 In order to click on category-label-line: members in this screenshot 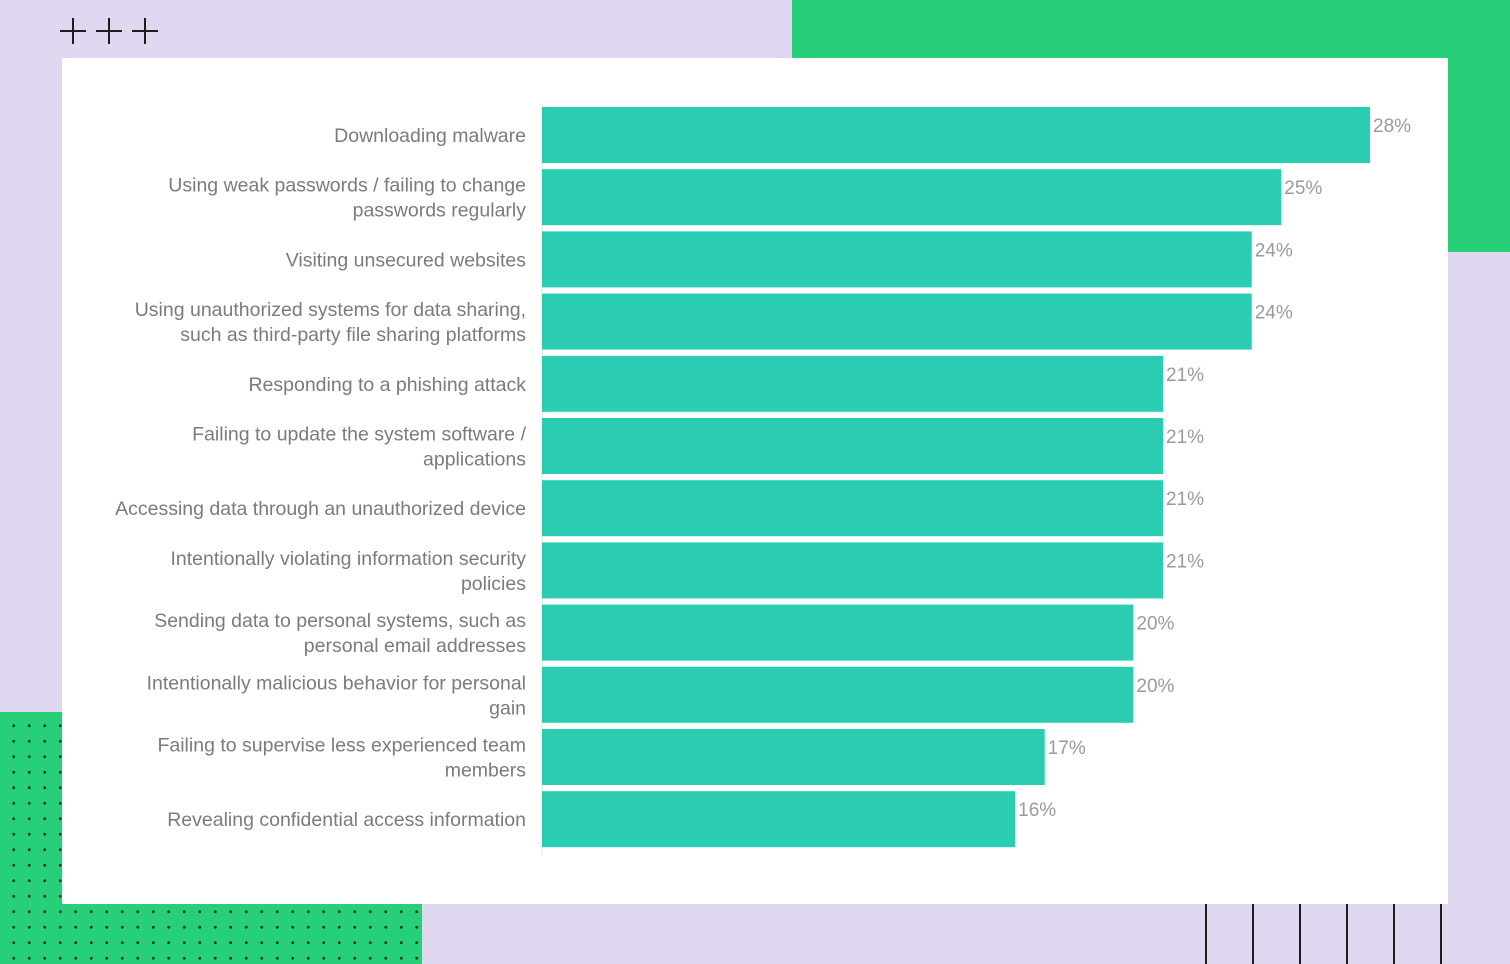, I will do `click(486, 771)`.